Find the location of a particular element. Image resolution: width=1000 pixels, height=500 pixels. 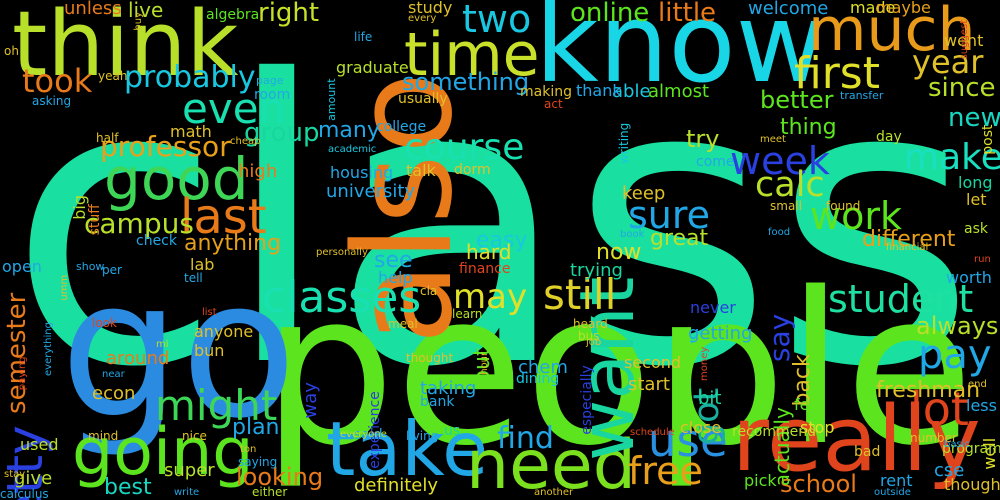

cloud-word-everyone: everyone is located at coordinates (363, 434).